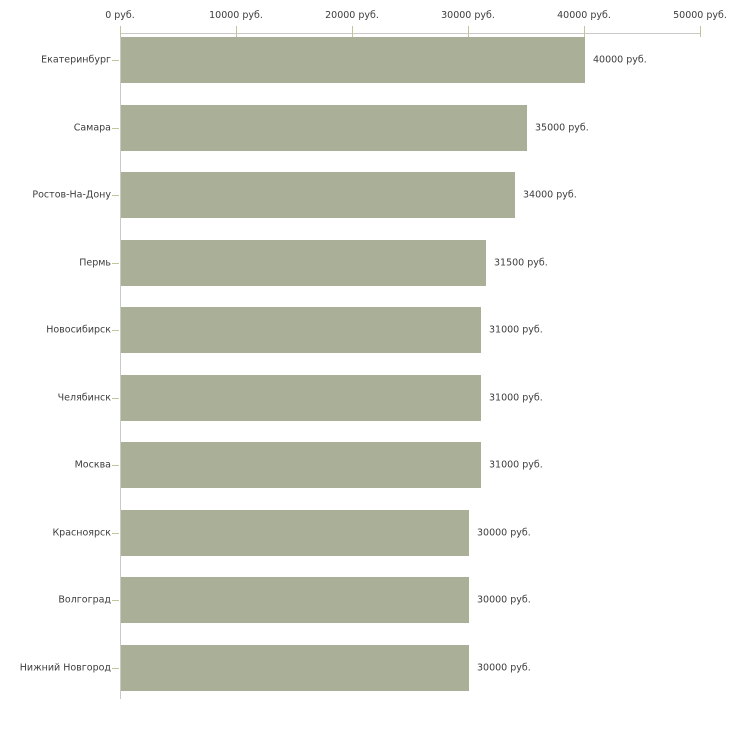  I want to click on category-label: Новосибирск, so click(78, 330).